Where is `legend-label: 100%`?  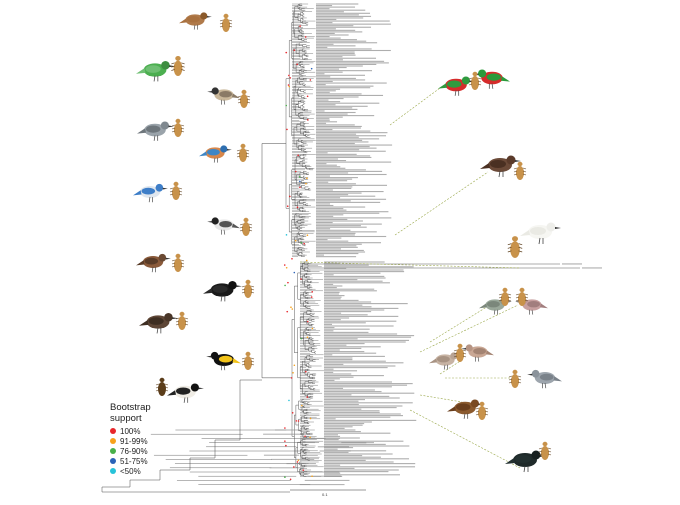
legend-label: 100% is located at coordinates (130, 431).